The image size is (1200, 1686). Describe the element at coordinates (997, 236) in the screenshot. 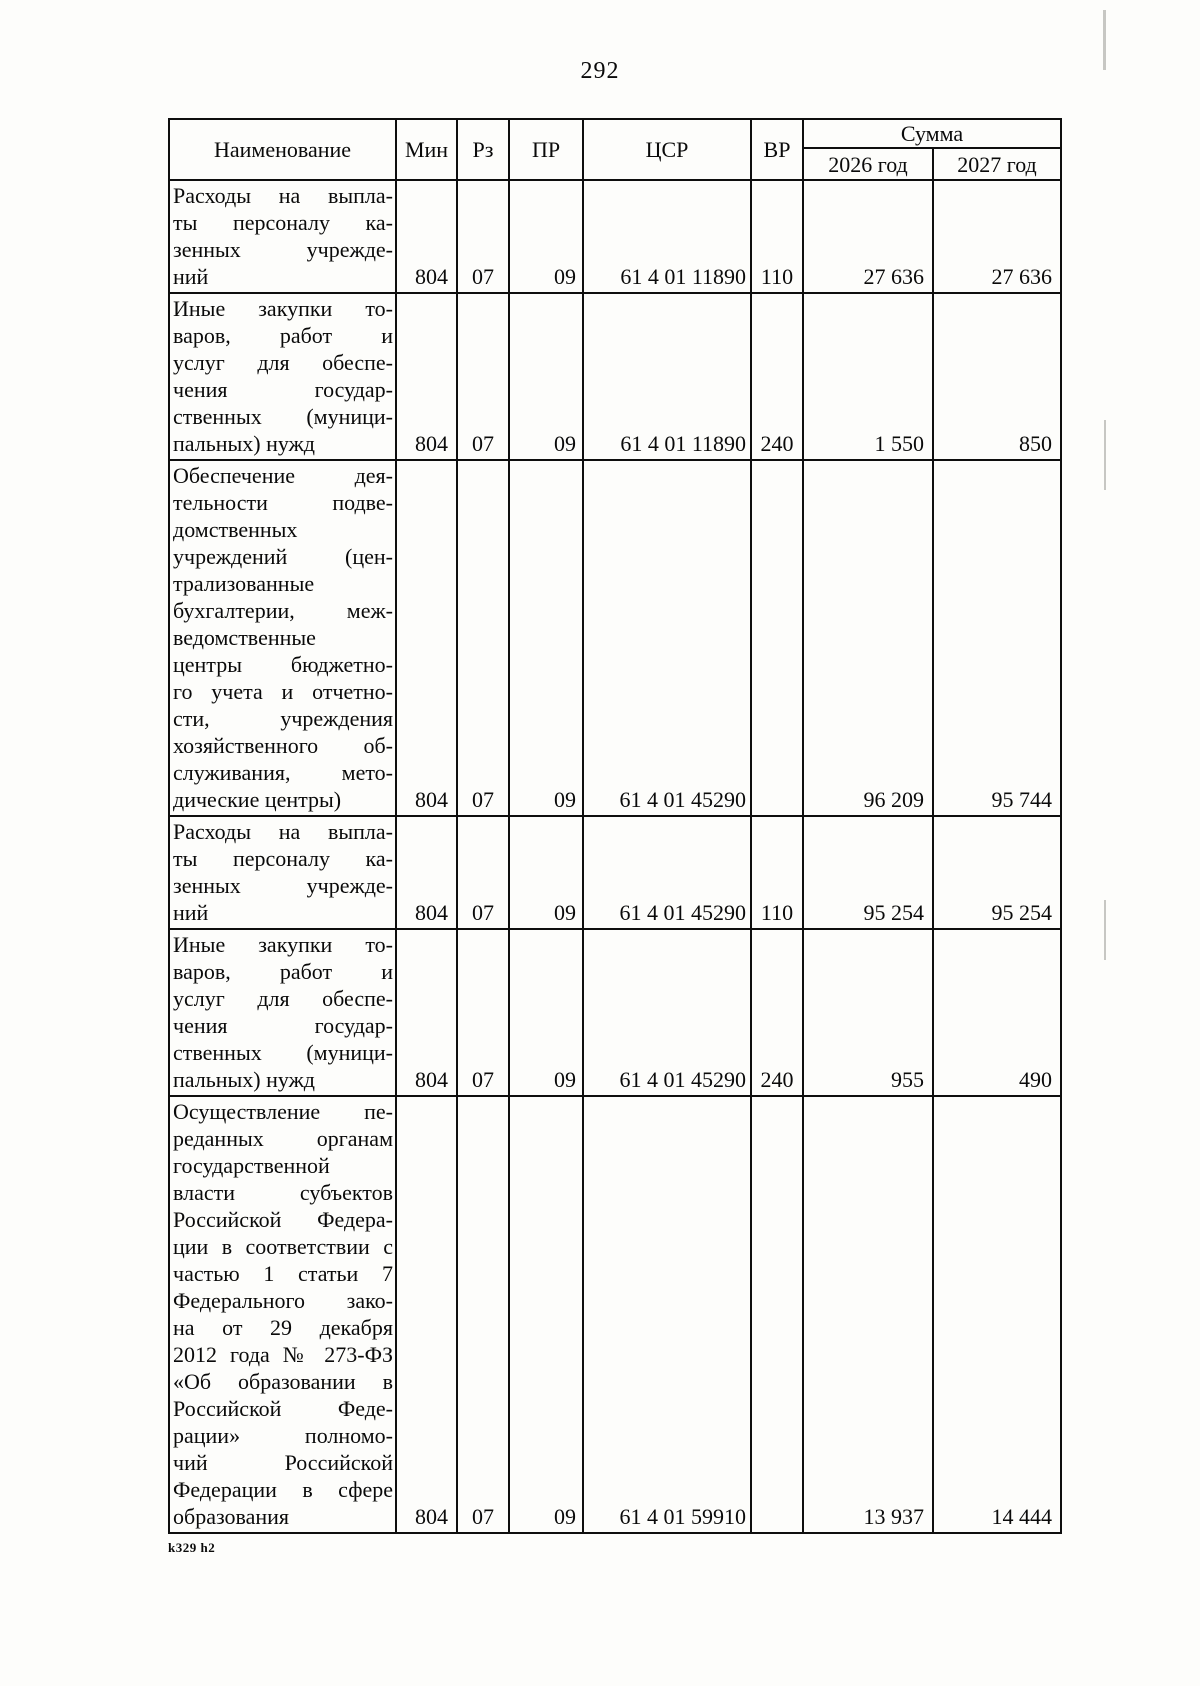

I see `row-y2027: 27 636` at that location.